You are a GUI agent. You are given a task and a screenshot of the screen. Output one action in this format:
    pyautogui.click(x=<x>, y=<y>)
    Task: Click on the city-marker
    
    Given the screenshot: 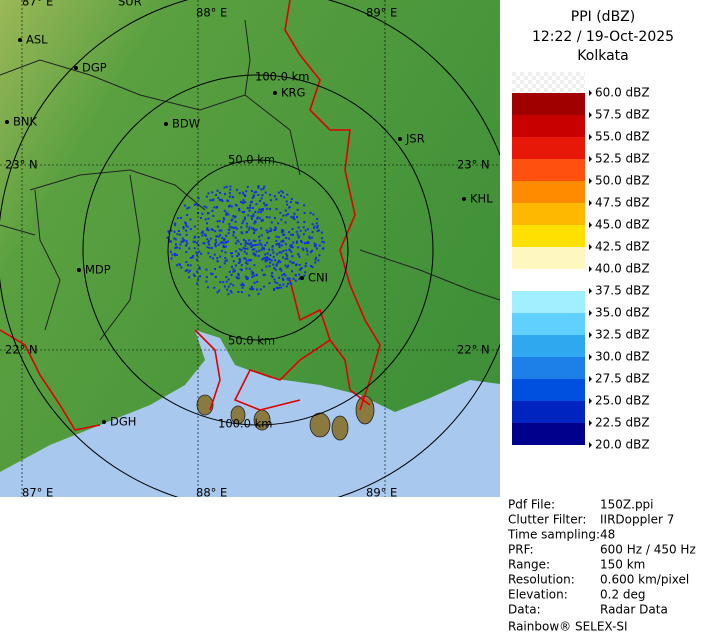 What is the action you would take?
    pyautogui.click(x=166, y=124)
    